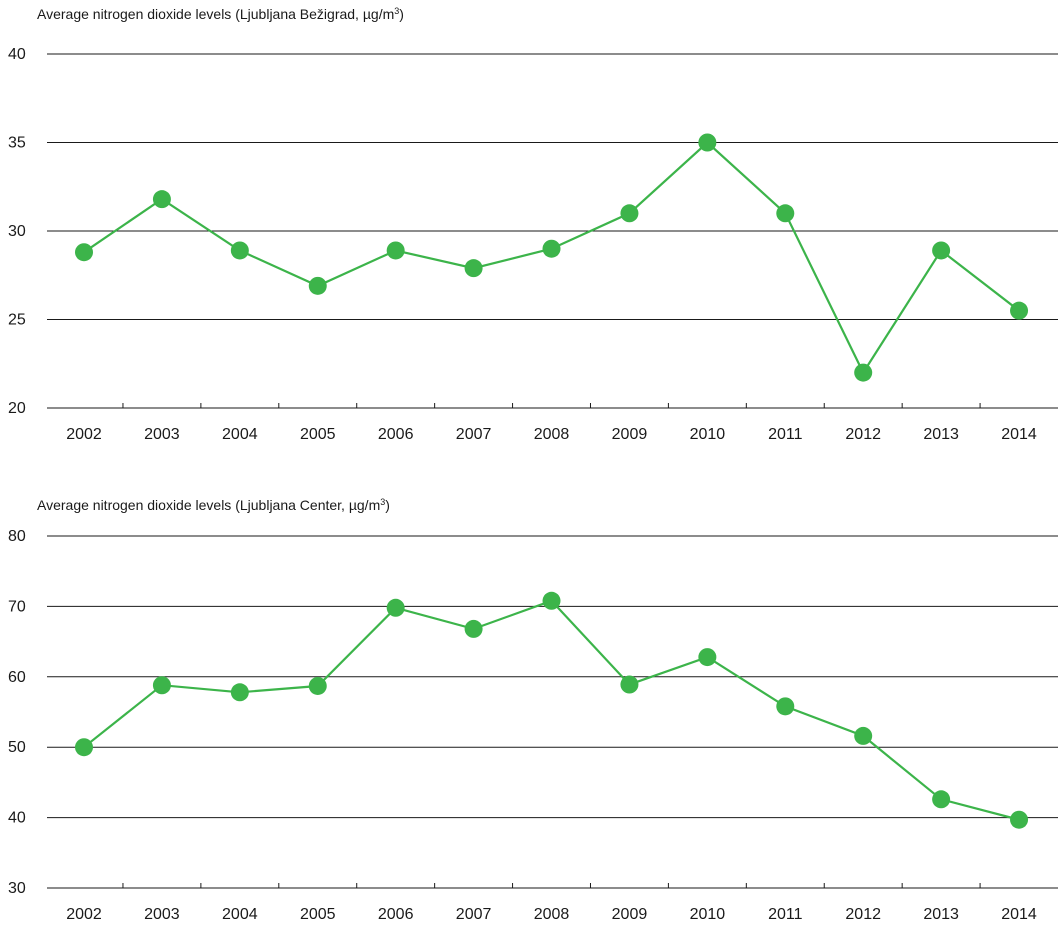  I want to click on y-tick-label: 35, so click(17, 143).